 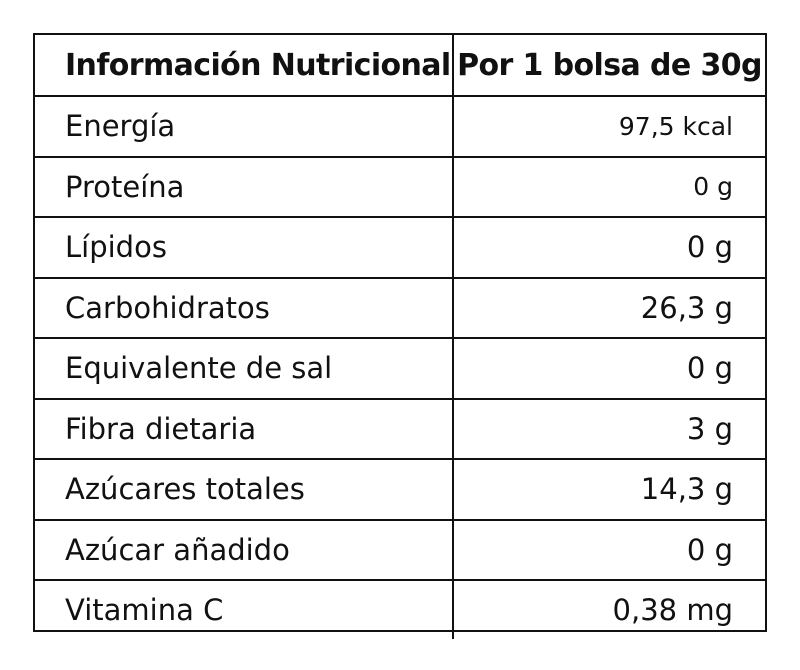 I want to click on table-row: Carbohidratos 26,3 g, so click(x=400, y=308).